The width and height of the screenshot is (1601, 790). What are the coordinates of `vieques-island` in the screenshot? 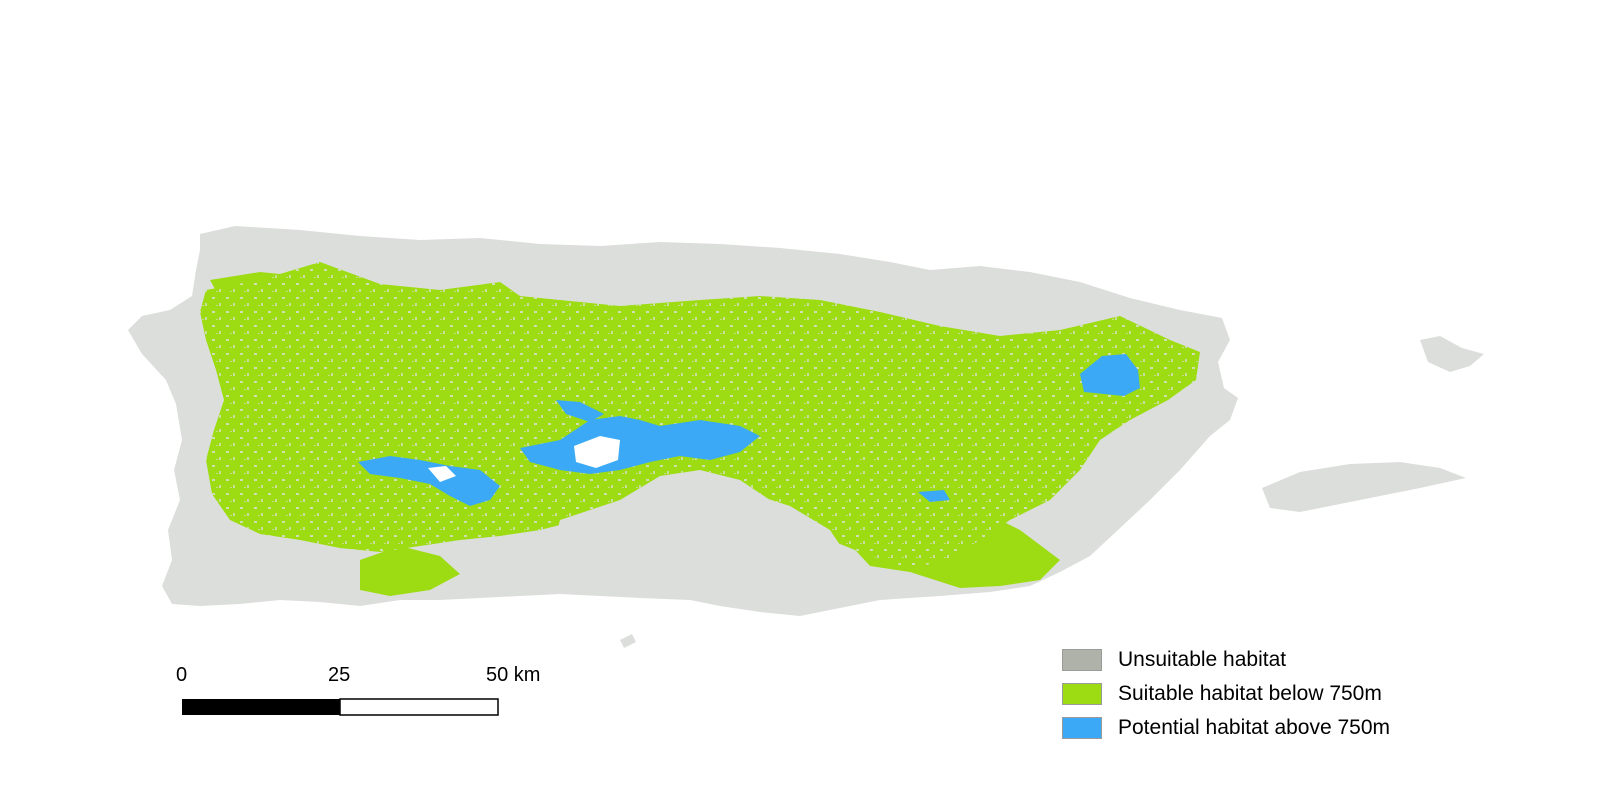 It's located at (1364, 487).